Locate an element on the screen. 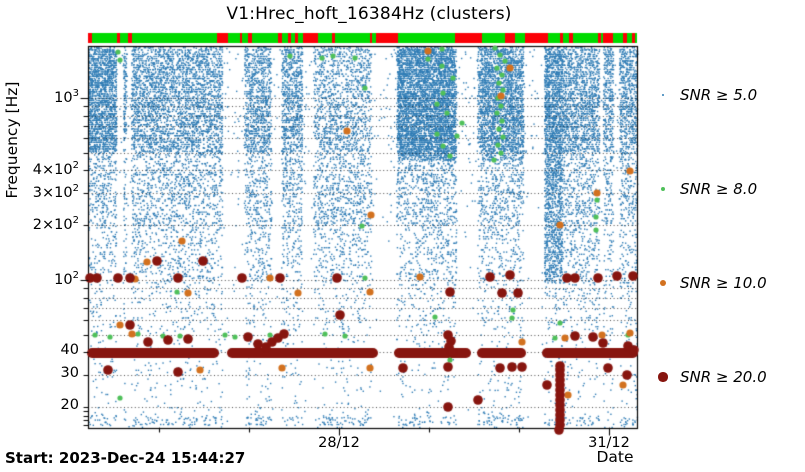 The width and height of the screenshot is (805, 472). y-tick-label: 2×10² is located at coordinates (55, 224).